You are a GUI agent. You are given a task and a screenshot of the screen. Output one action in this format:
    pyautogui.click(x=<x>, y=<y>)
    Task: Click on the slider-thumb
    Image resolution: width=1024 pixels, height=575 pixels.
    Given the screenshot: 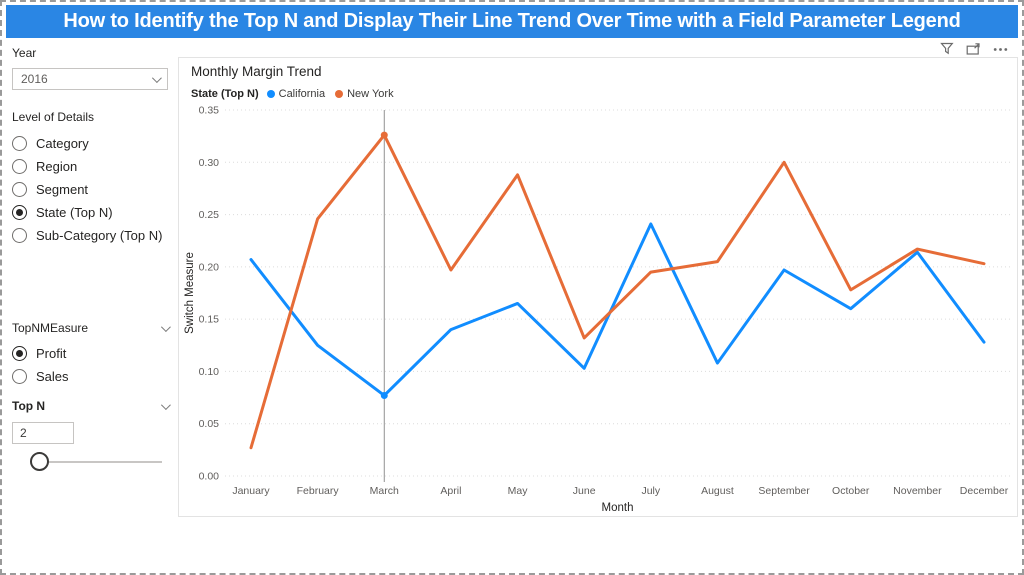 What is the action you would take?
    pyautogui.click(x=39, y=461)
    